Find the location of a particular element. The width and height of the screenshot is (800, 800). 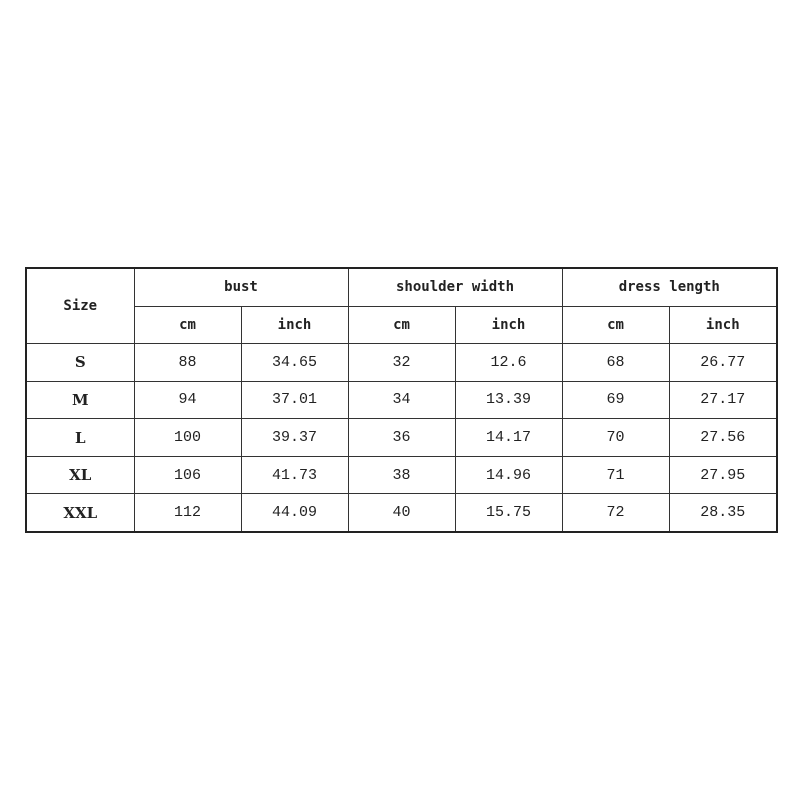

size-cell: XXL is located at coordinates (80, 513).